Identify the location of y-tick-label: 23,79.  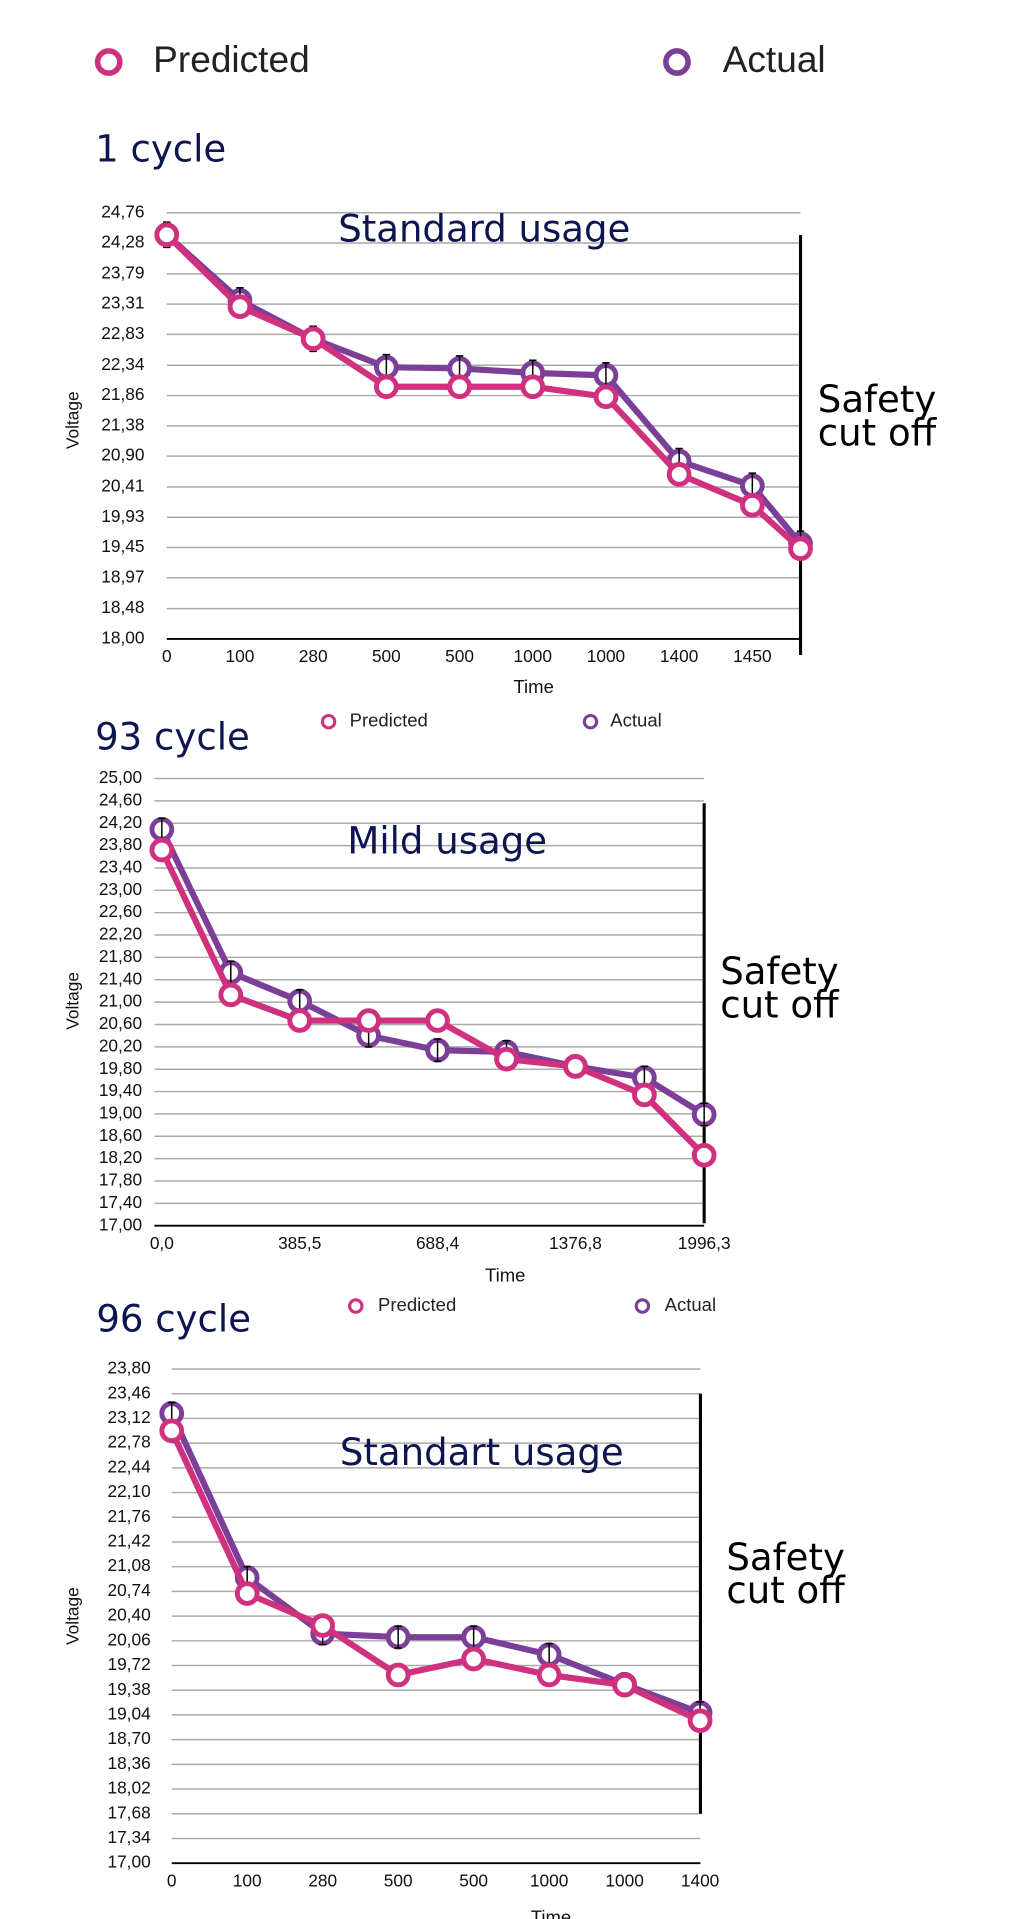
(122, 272).